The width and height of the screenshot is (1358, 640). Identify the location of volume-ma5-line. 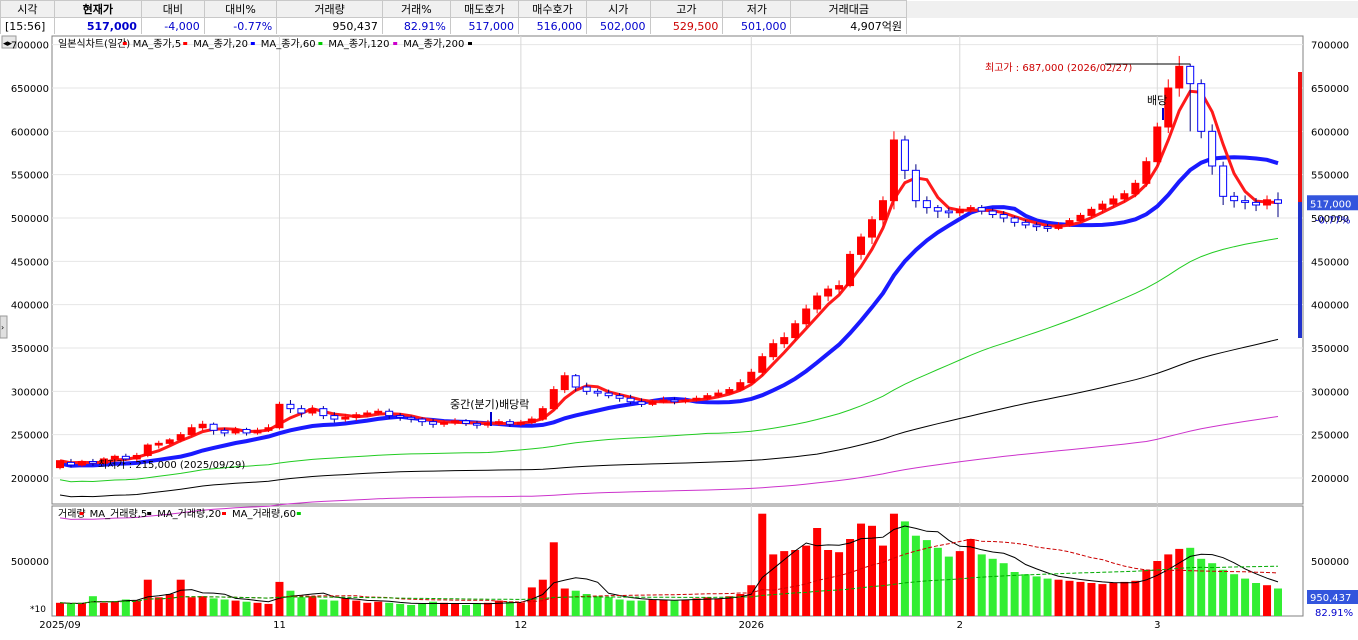
(669, 565).